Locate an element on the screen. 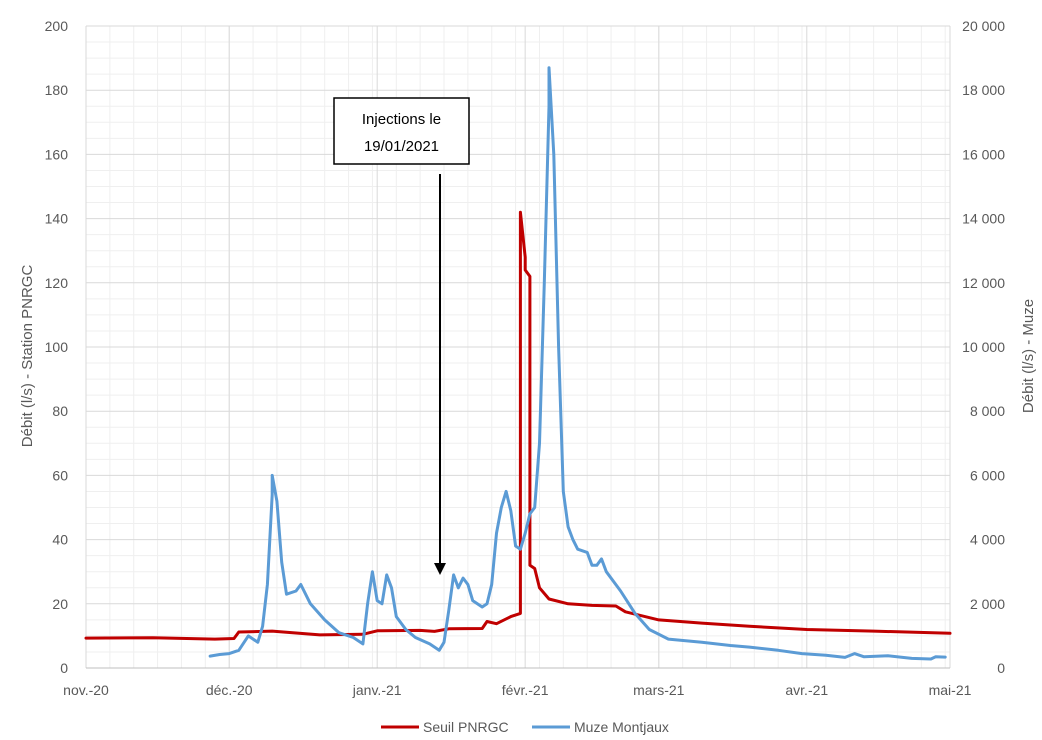  legend: Seuil PNRGC Muze Montjaux is located at coordinates (525, 727).